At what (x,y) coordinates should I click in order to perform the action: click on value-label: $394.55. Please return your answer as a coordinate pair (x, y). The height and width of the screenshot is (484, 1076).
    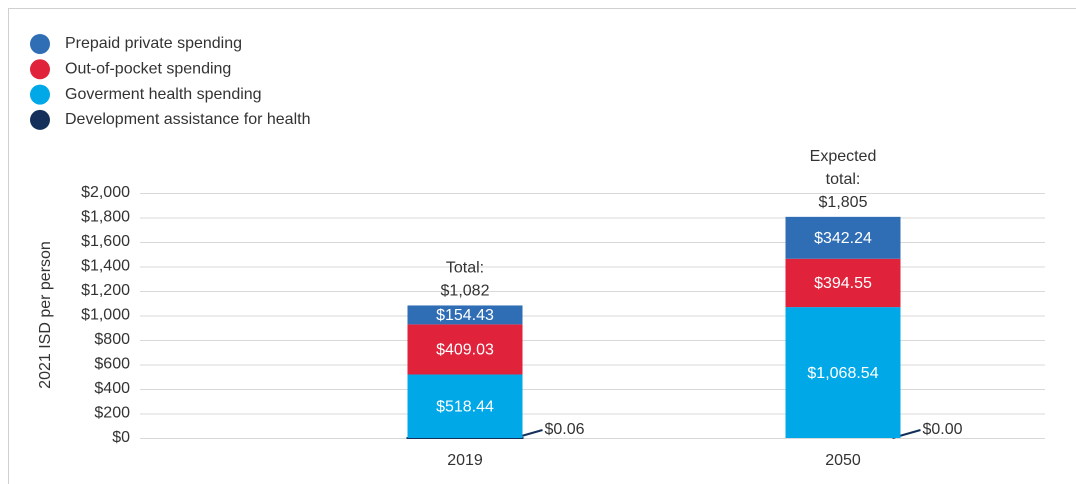
    Looking at the image, I should click on (843, 283).